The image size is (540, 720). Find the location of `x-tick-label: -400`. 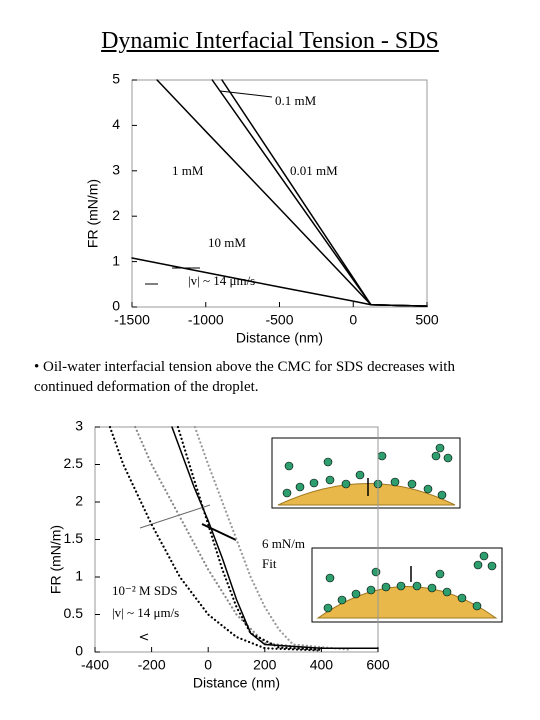

x-tick-label: -400 is located at coordinates (95, 665).